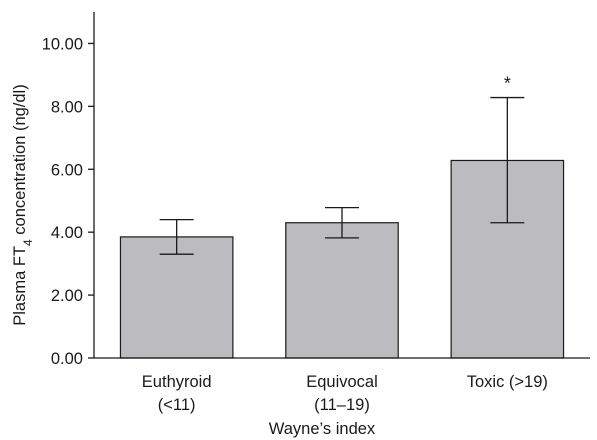  What do you see at coordinates (177, 382) in the screenshot?
I see `x-tick-label: Euthyroid` at bounding box center [177, 382].